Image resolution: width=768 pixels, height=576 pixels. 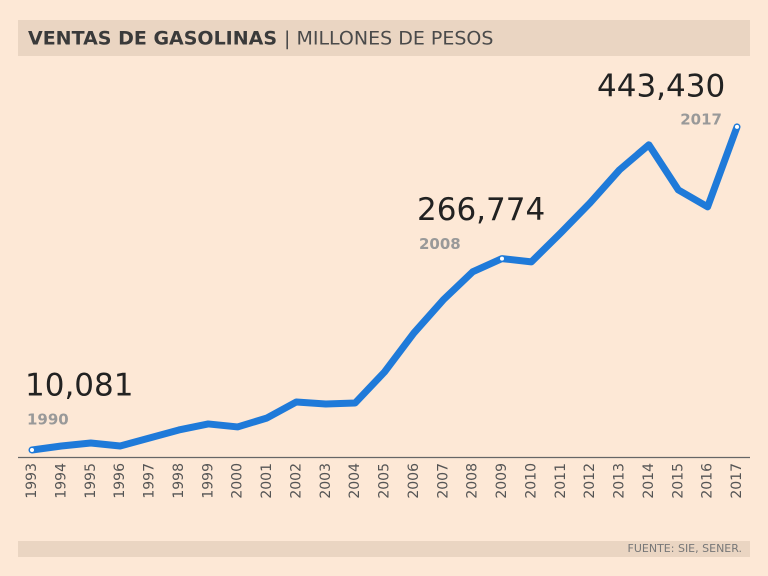 What do you see at coordinates (649, 481) in the screenshot?
I see `x-tick-label: 2014` at bounding box center [649, 481].